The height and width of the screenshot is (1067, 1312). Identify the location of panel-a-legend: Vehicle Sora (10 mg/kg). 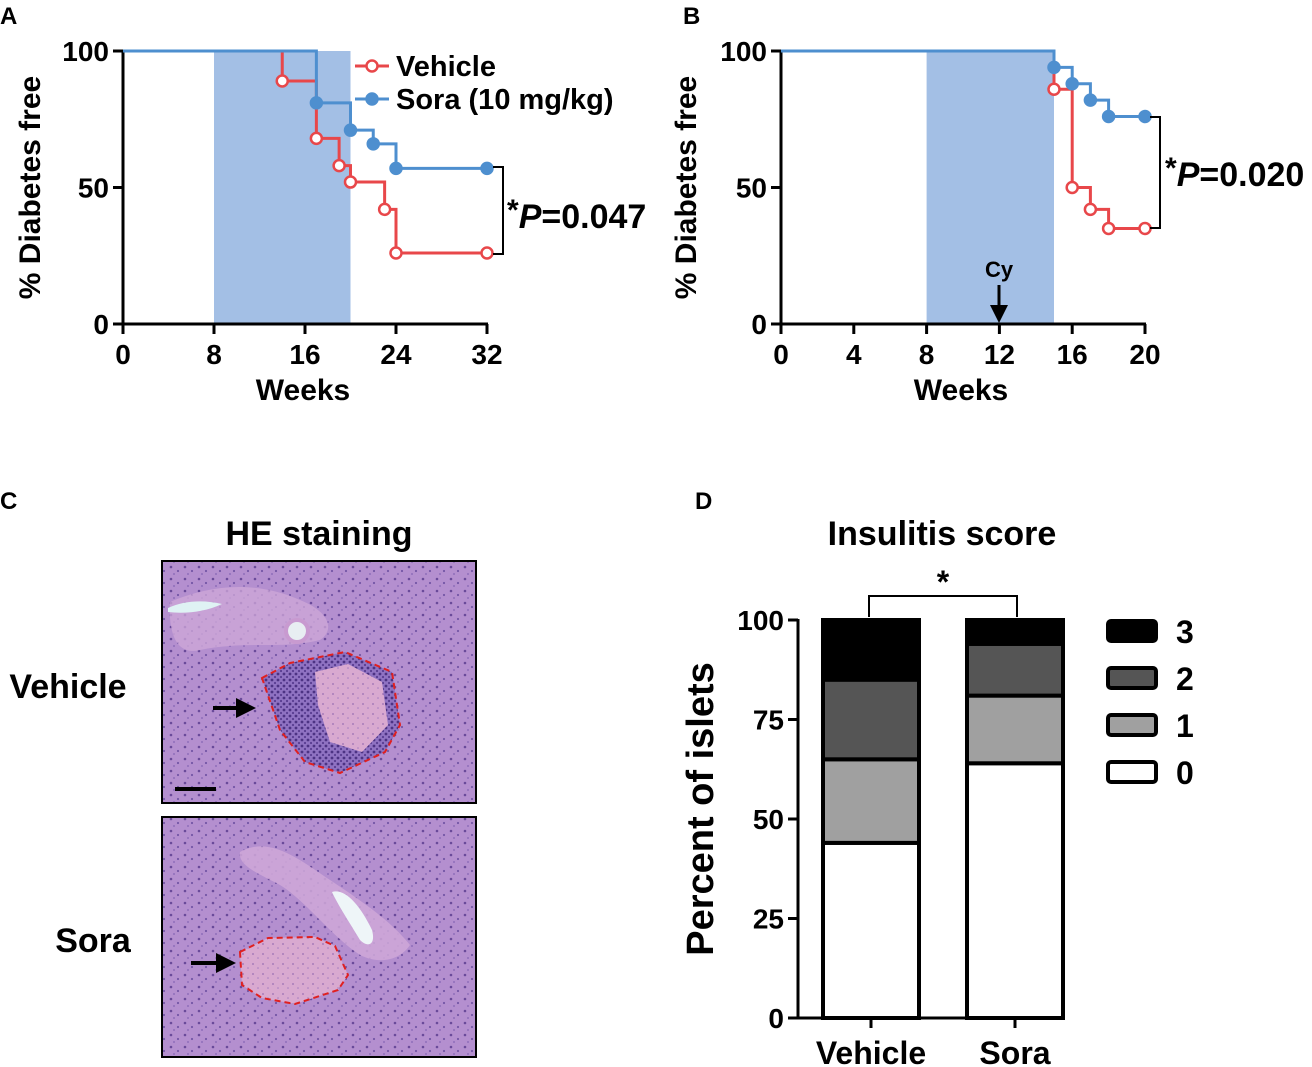
(484, 83).